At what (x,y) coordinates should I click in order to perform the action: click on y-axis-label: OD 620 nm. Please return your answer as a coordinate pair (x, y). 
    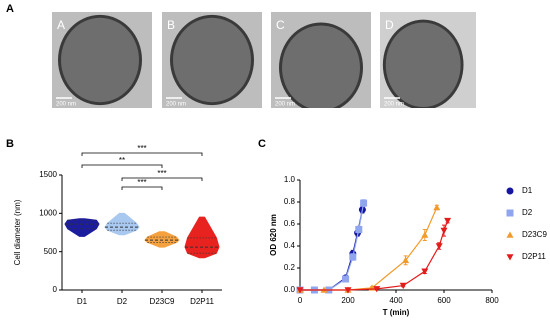
    Looking at the image, I should click on (273, 235).